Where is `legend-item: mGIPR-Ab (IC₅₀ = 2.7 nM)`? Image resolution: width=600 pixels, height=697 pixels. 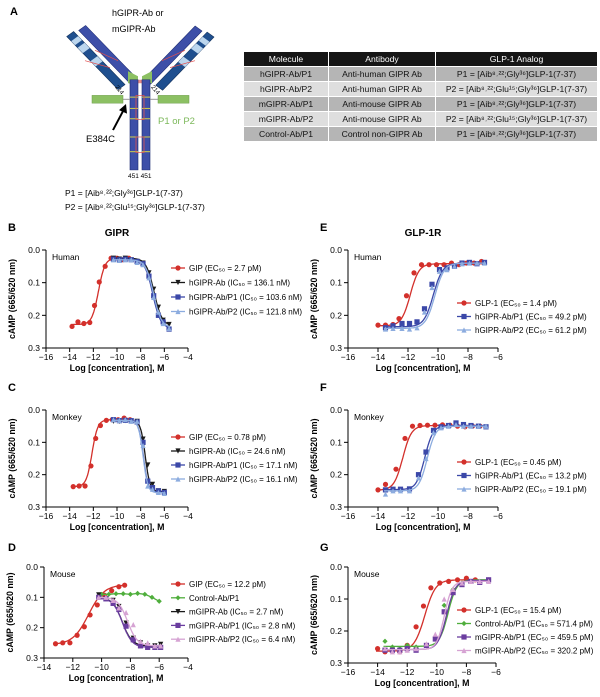 legend-item: mGIPR-Ab (IC₅₀ = 2.7 nM) is located at coordinates (227, 612).